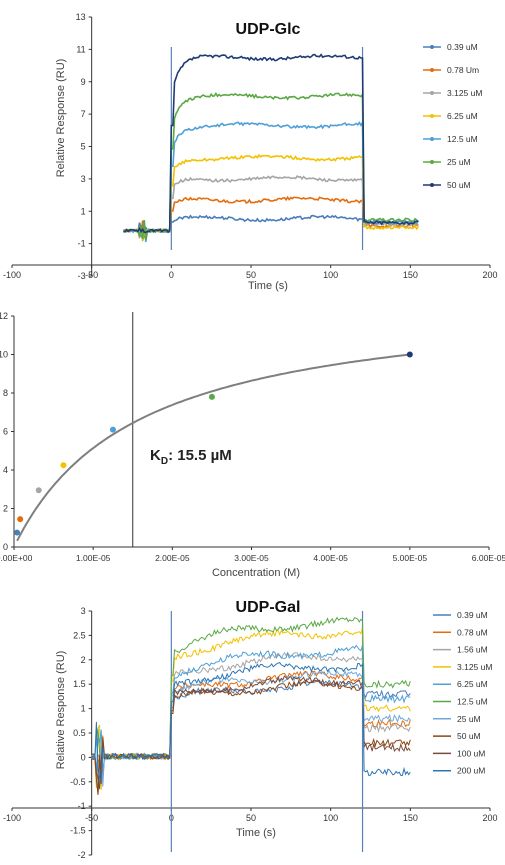 This screenshot has height=865, width=505. What do you see at coordinates (330, 558) in the screenshot?
I see `x-tick-label: 4.00E-05` at bounding box center [330, 558].